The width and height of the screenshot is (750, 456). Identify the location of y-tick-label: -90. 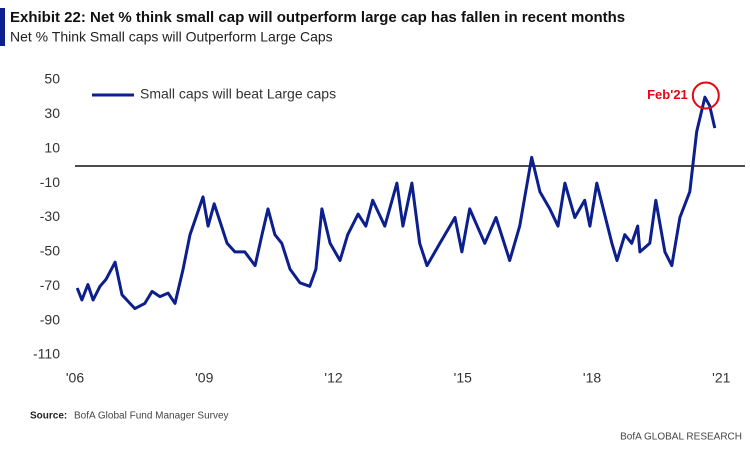
(50, 319).